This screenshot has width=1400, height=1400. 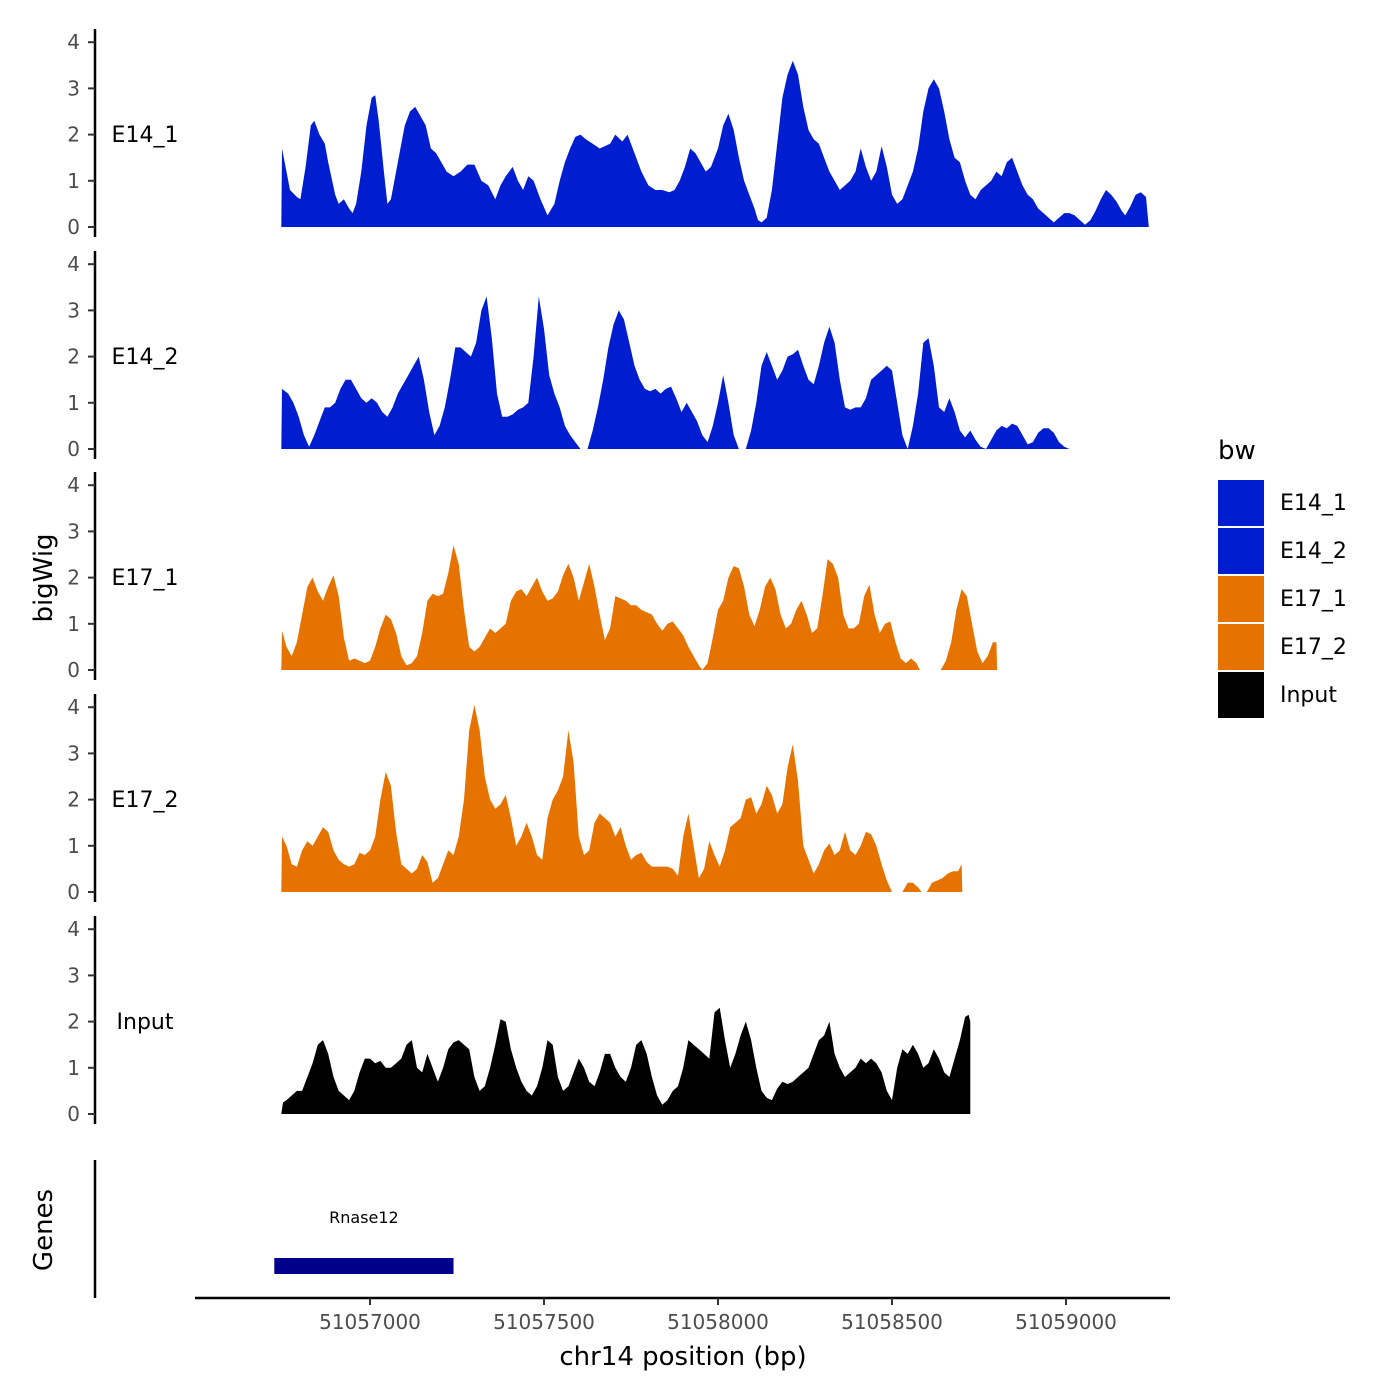 I want to click on legend-label: E14_2, so click(x=1313, y=551).